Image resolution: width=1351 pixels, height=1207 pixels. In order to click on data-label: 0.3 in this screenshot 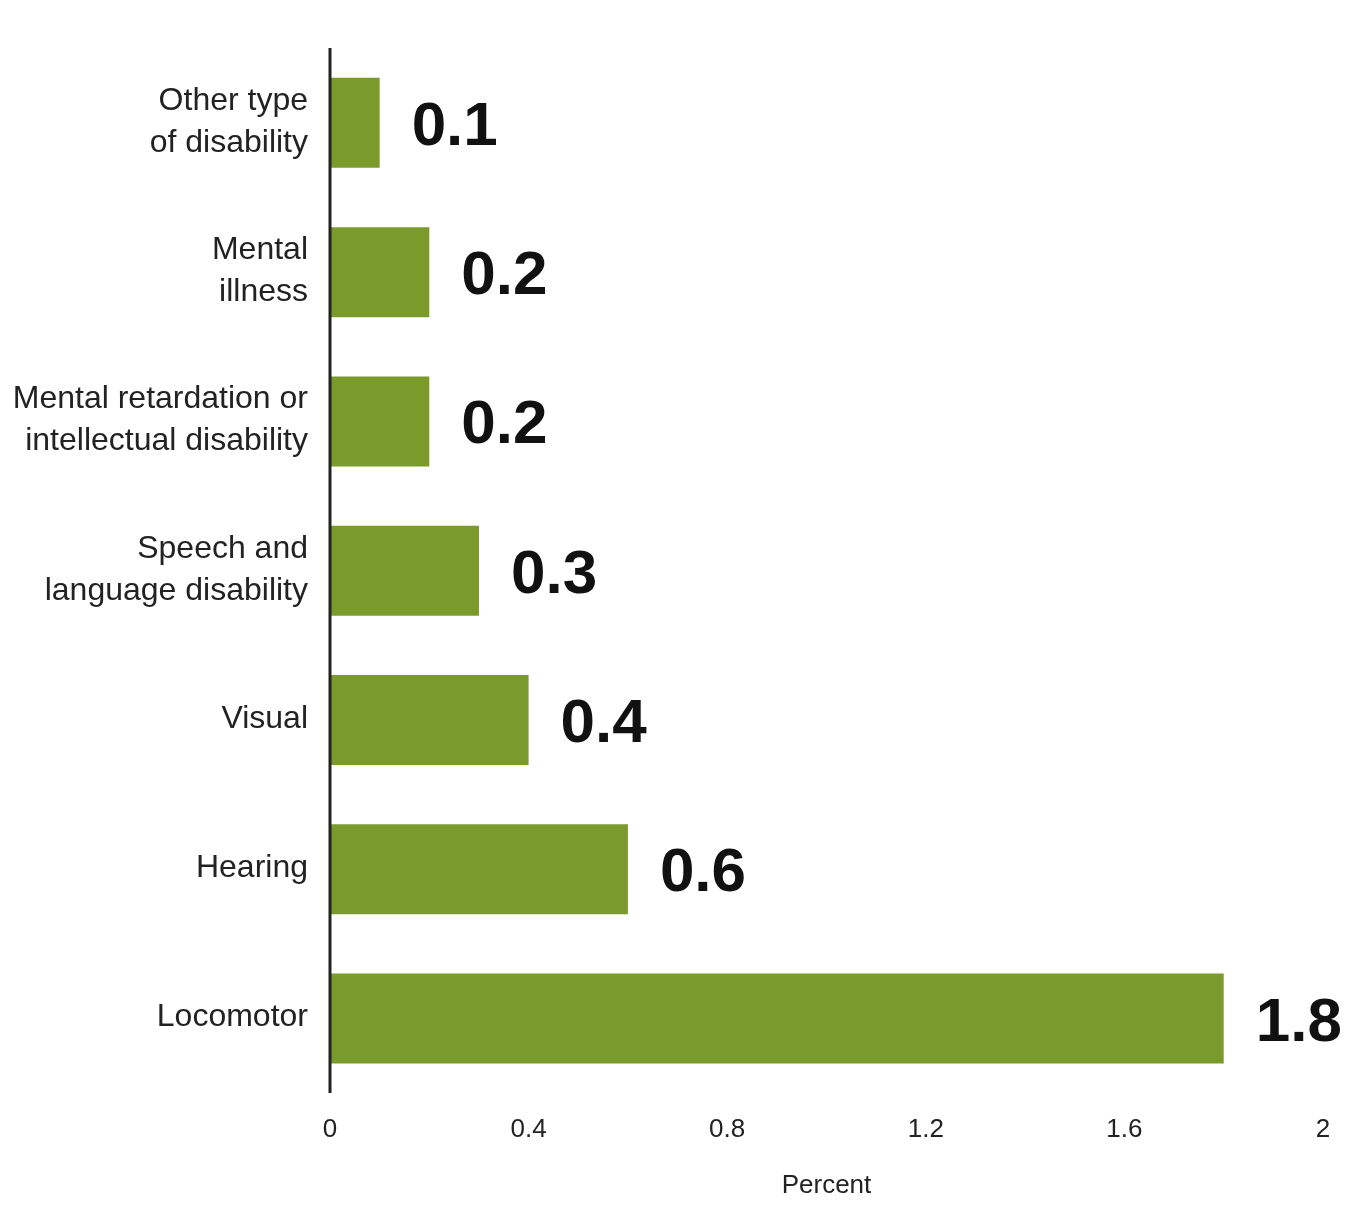, I will do `click(554, 571)`.